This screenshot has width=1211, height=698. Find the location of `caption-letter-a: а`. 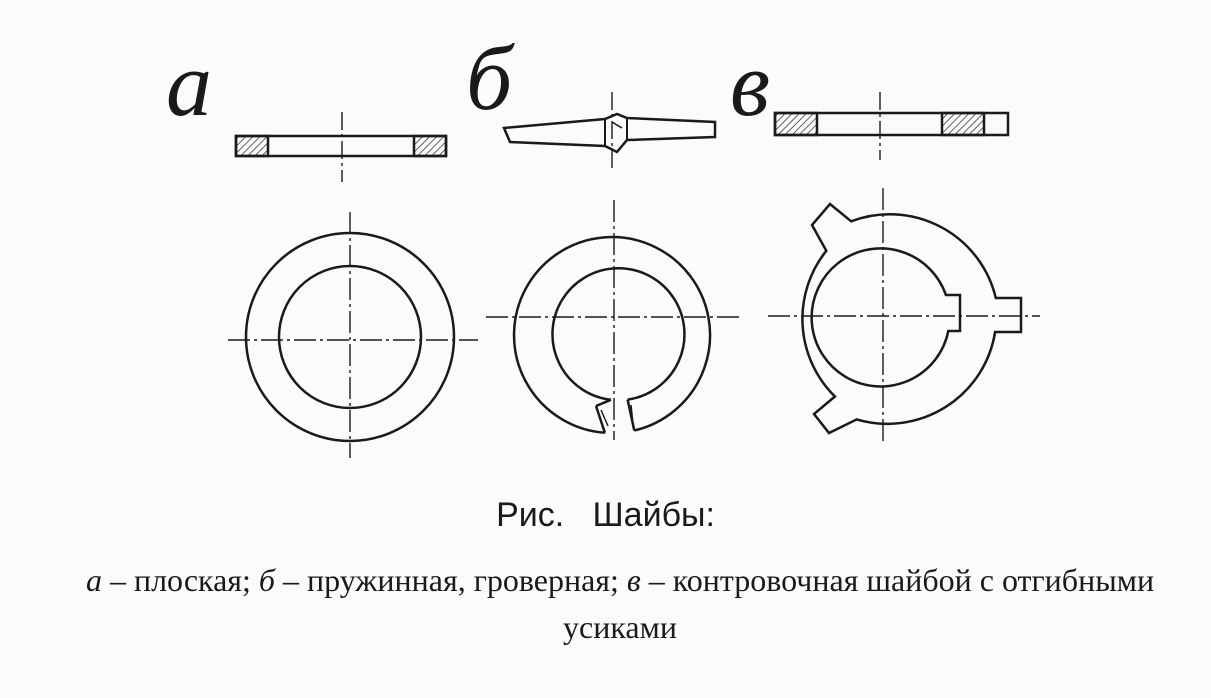

caption-letter-a: а is located at coordinates (93, 580).